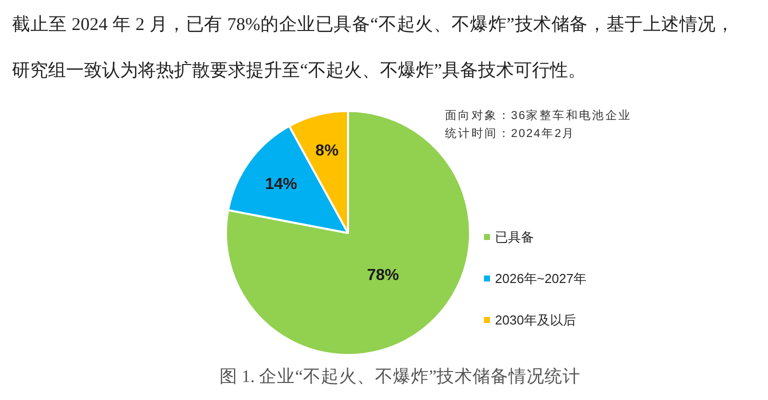  Describe the element at coordinates (510, 134) in the screenshot. I see `note: 统计时间：2024年2月` at that location.